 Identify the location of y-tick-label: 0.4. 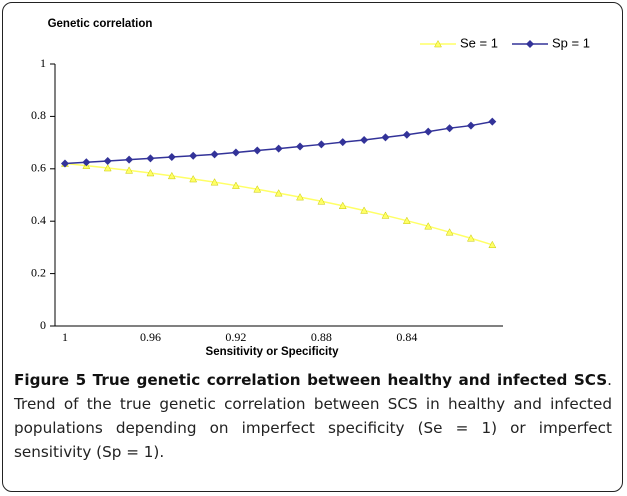
(38, 220).